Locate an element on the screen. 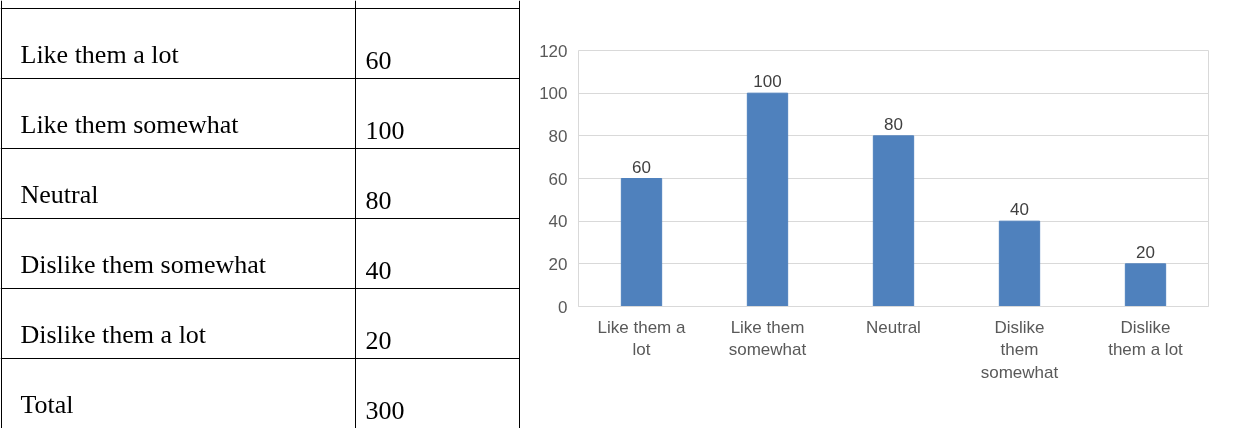  category-label: Total is located at coordinates (47, 404).